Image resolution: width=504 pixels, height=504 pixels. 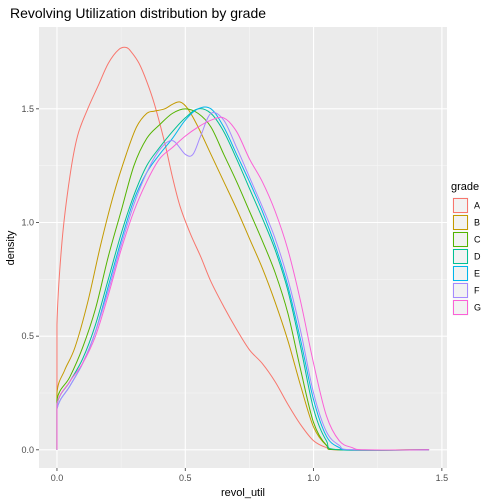 I want to click on legend-key-f, so click(x=460, y=290).